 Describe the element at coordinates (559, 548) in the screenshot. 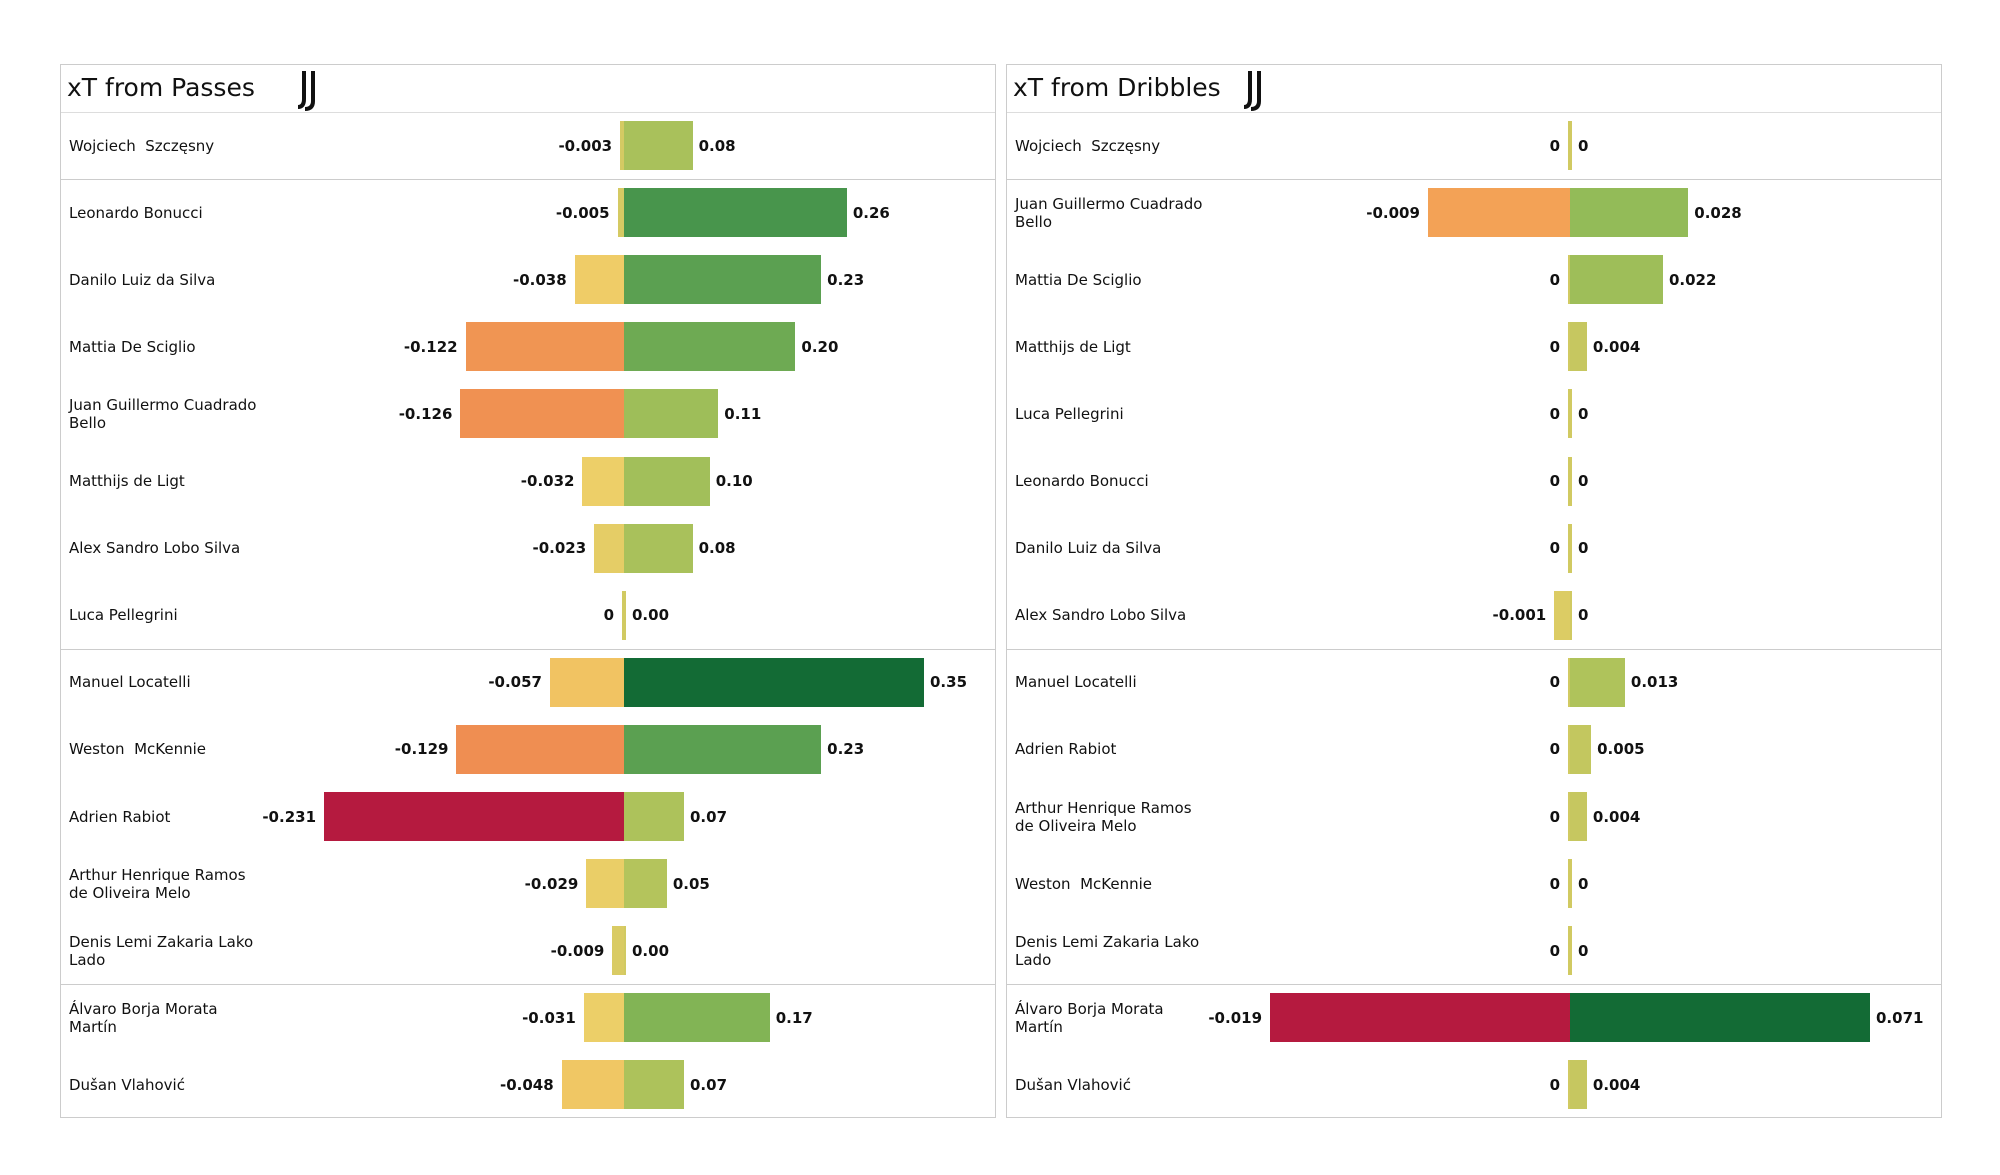

I see `value-label: -0.023` at that location.